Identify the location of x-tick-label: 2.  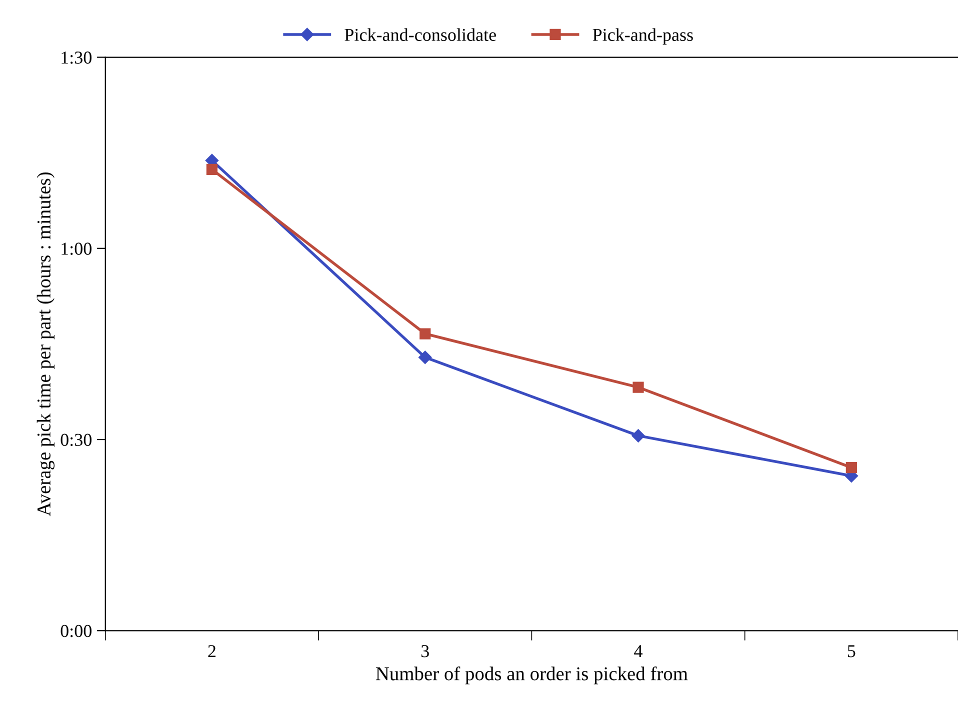
(212, 651).